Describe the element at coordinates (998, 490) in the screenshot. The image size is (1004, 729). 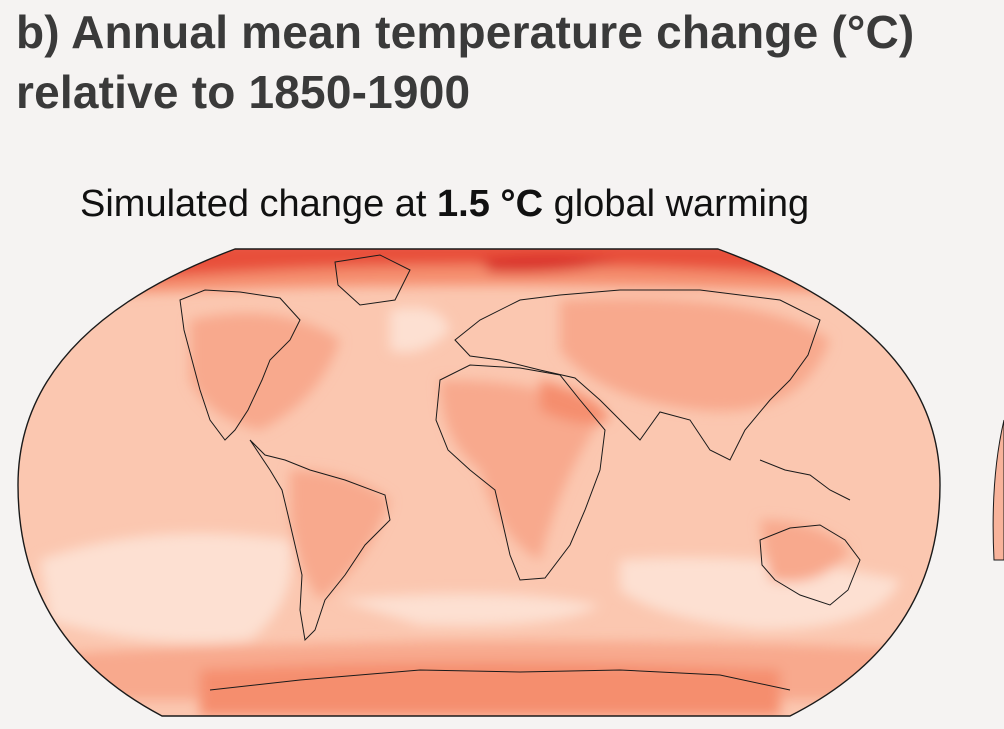
I see `adjacent-panel-edge` at that location.